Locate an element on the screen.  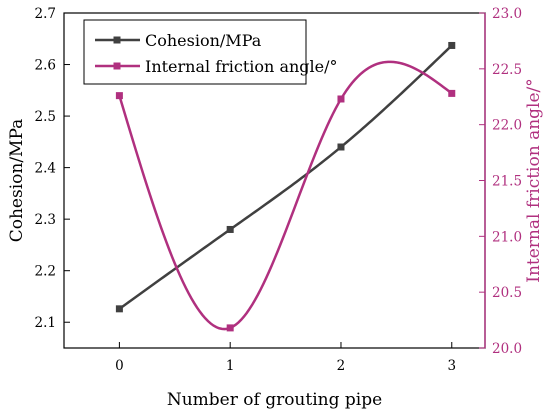
right-y-tick-label: 21.0 is located at coordinates (507, 237).